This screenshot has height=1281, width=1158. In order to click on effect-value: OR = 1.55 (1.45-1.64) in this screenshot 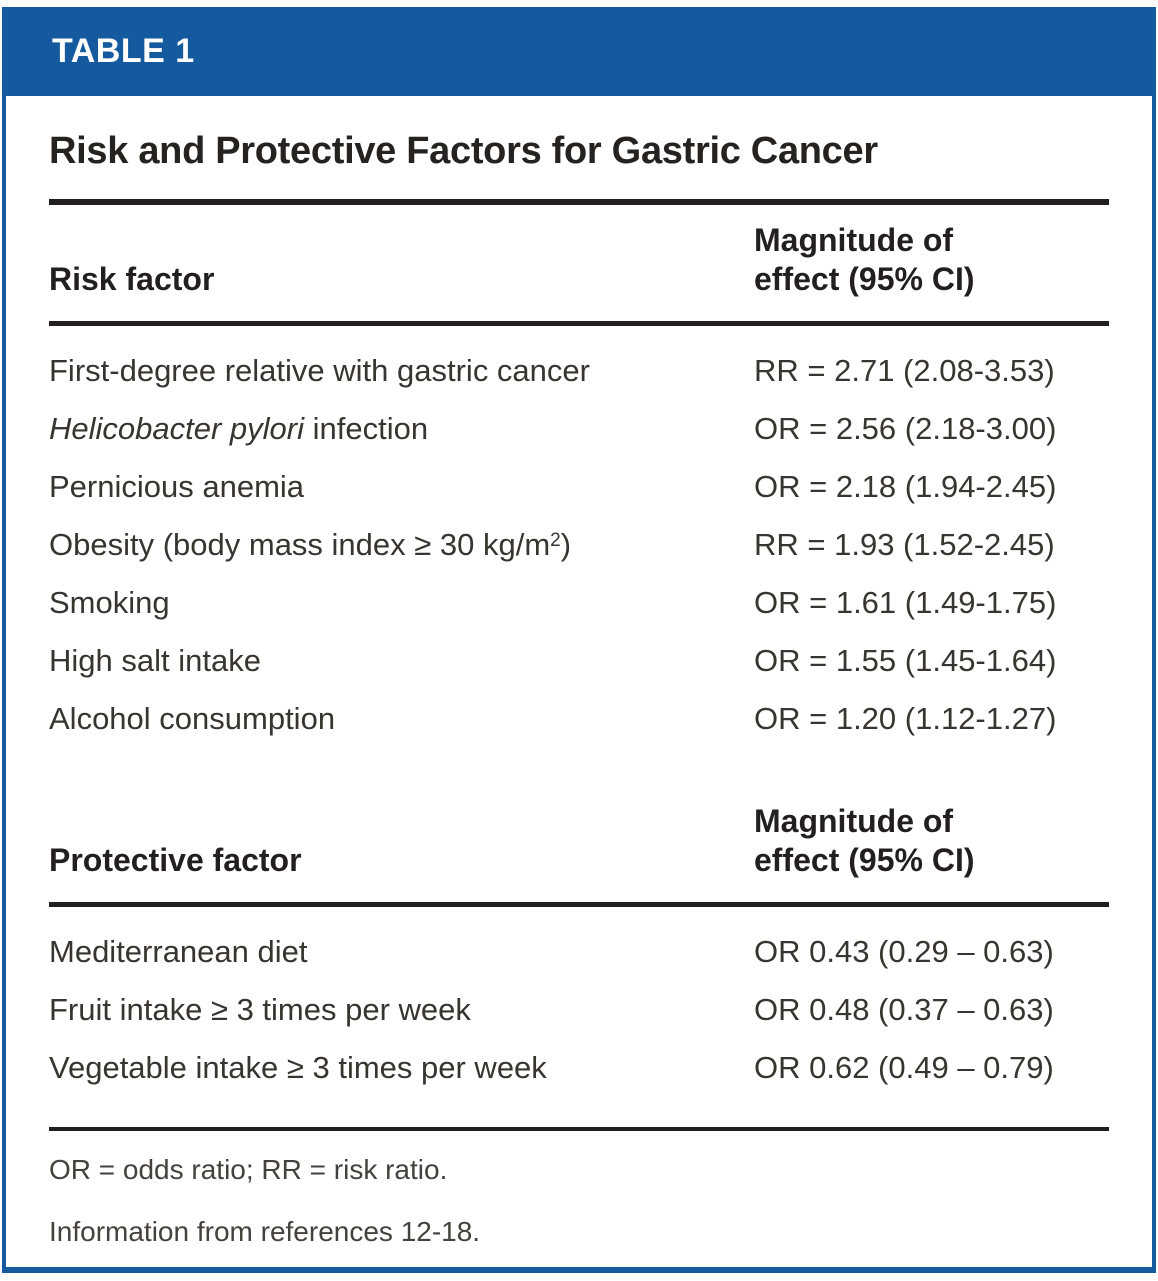, I will do `click(905, 661)`.